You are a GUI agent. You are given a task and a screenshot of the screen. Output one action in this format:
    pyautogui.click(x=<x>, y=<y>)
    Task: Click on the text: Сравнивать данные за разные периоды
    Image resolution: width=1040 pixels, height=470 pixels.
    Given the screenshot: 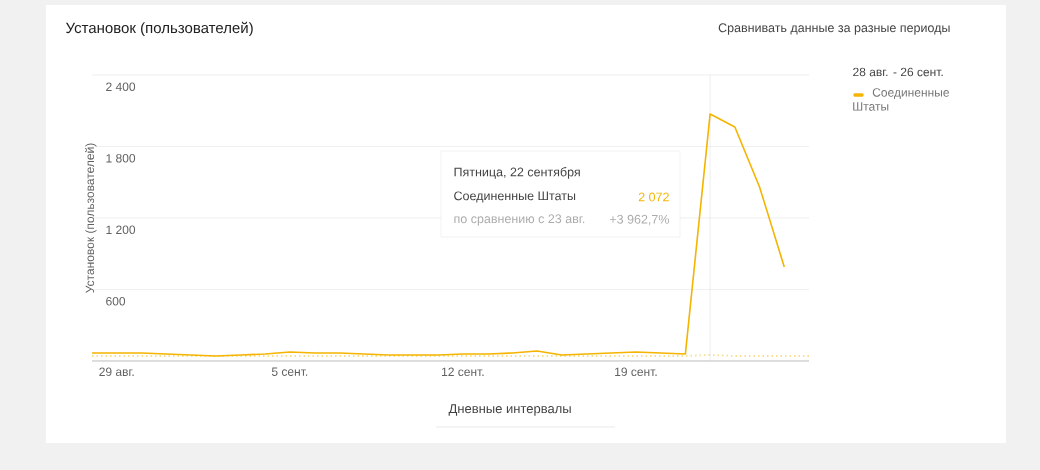 What is the action you would take?
    pyautogui.click(x=834, y=29)
    